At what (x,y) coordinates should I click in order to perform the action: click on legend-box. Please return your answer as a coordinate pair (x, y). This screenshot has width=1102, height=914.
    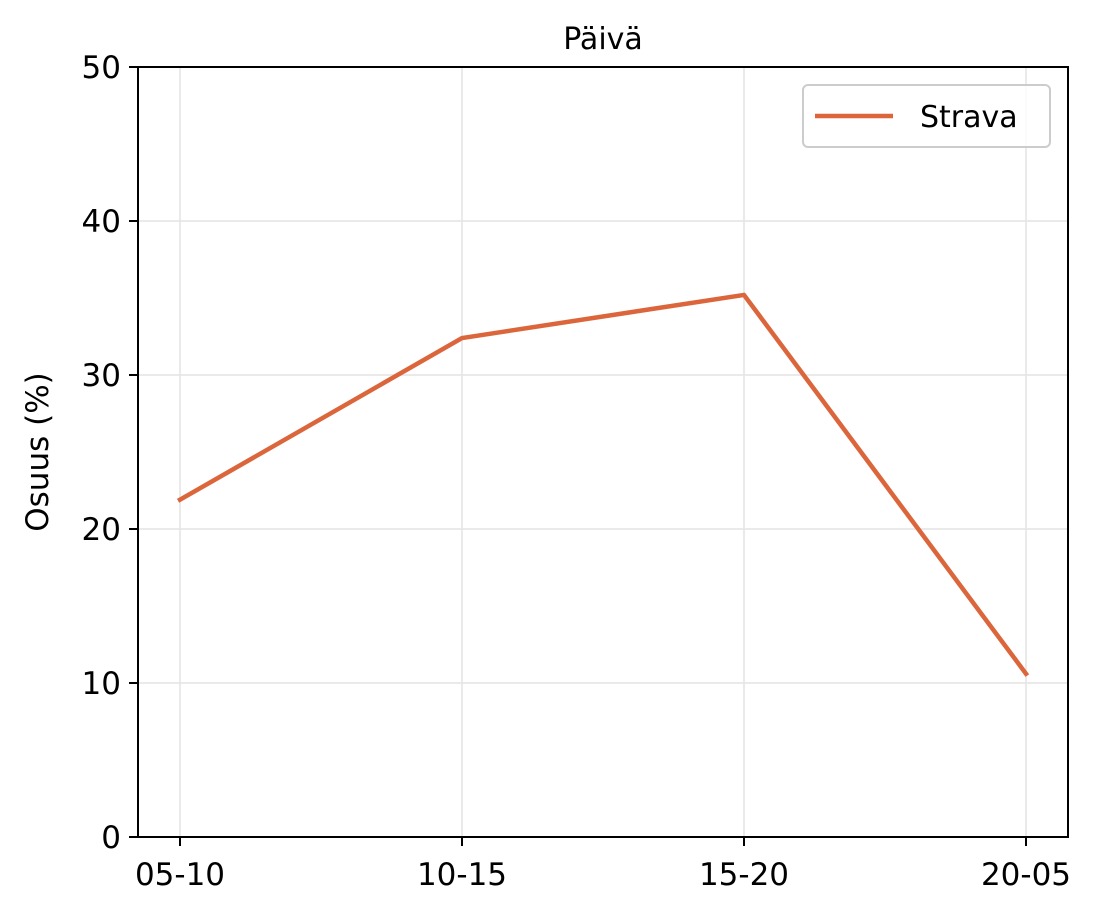
    Looking at the image, I should click on (926, 116).